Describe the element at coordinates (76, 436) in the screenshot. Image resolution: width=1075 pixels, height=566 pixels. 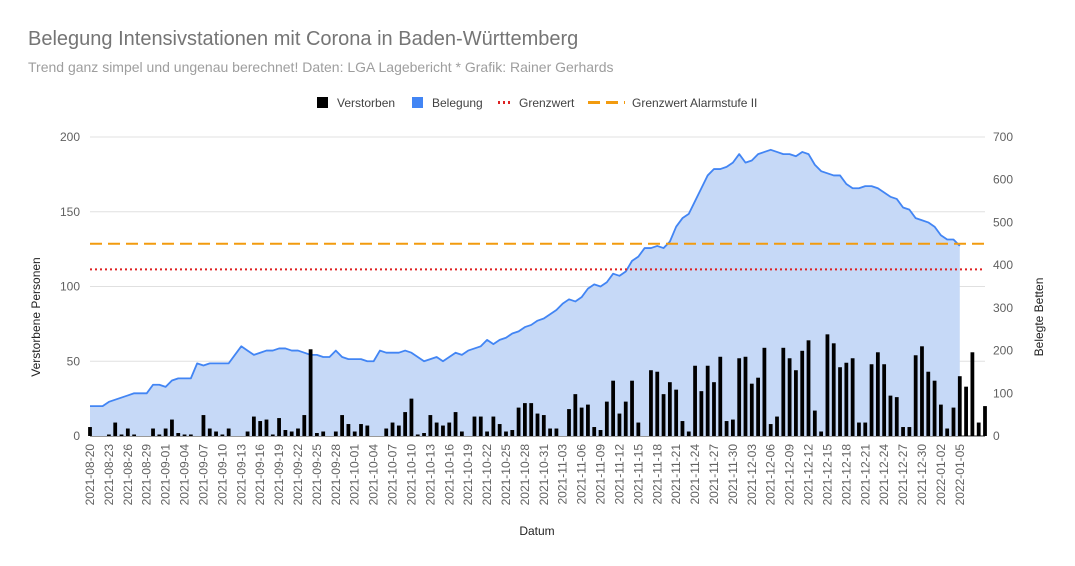
I see `y-left-tick-label: 0` at that location.